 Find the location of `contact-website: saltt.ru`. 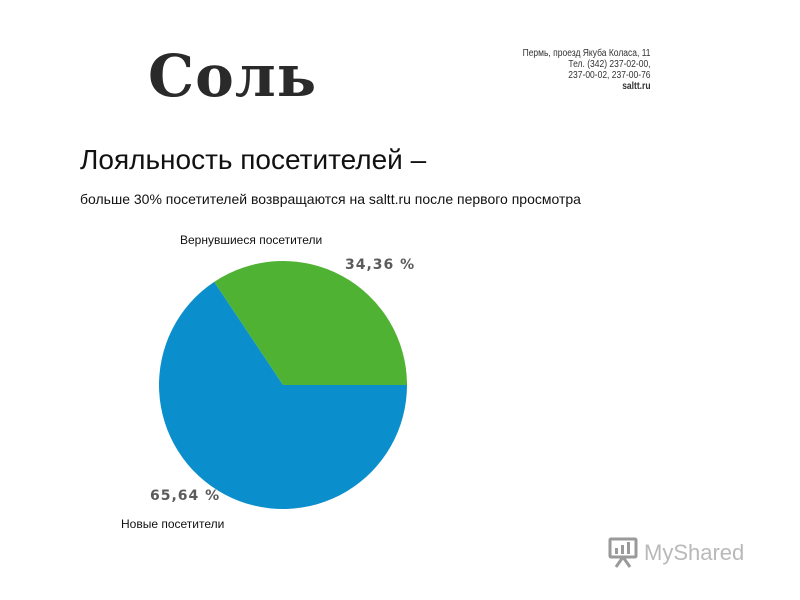

contact-website: saltt.ru is located at coordinates (636, 86).